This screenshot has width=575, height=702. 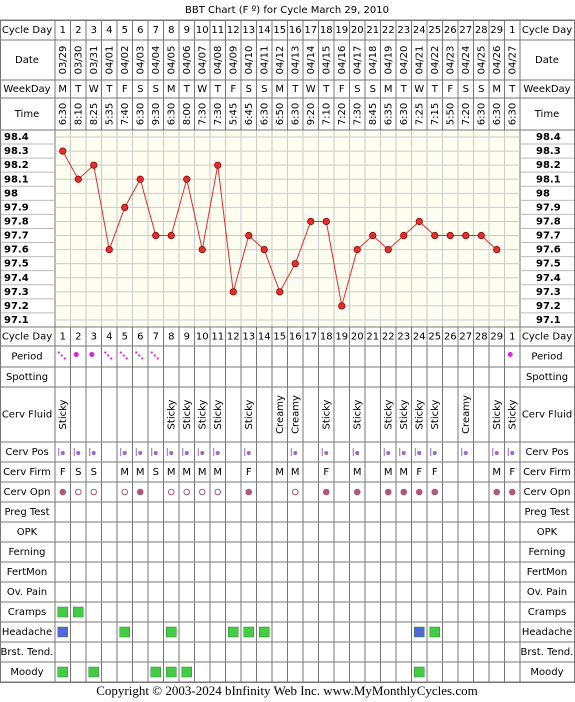 I want to click on row-label: Preg Test, so click(x=546, y=512).